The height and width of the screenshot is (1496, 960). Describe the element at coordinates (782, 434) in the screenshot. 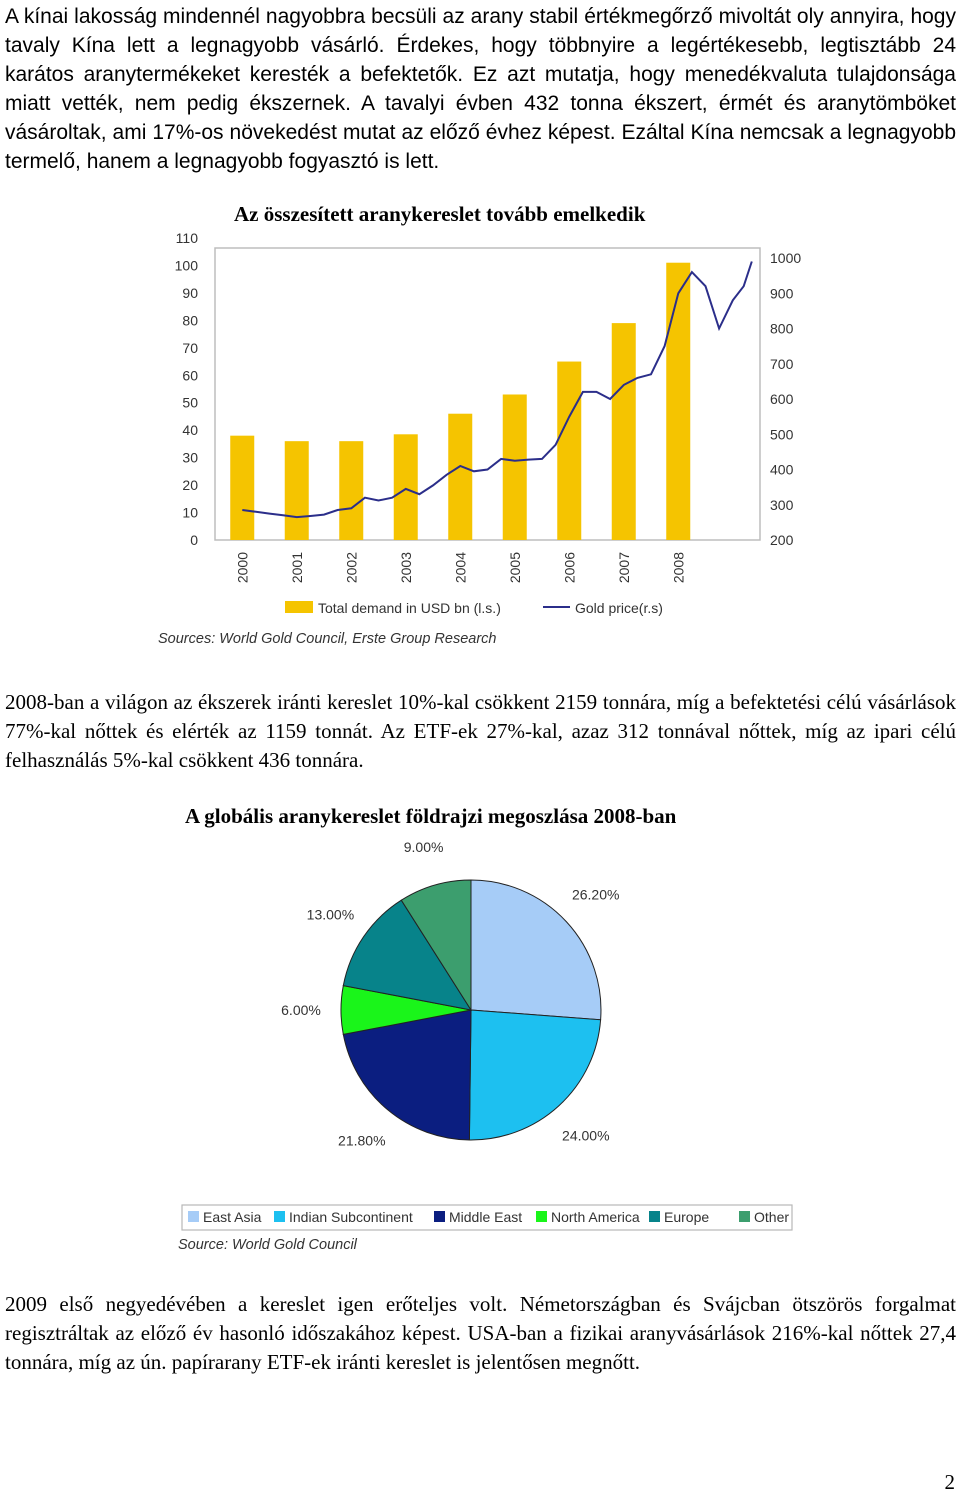

I see `y-right-tick-label: 500` at that location.